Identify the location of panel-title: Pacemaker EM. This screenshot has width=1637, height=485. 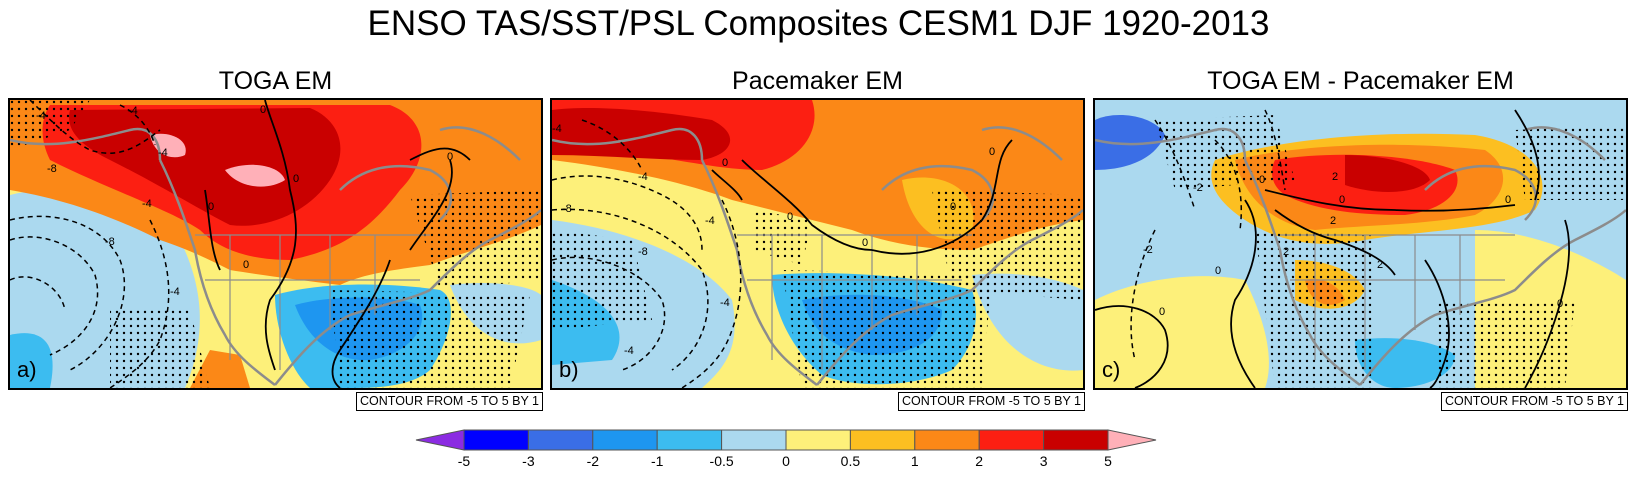
(817, 81).